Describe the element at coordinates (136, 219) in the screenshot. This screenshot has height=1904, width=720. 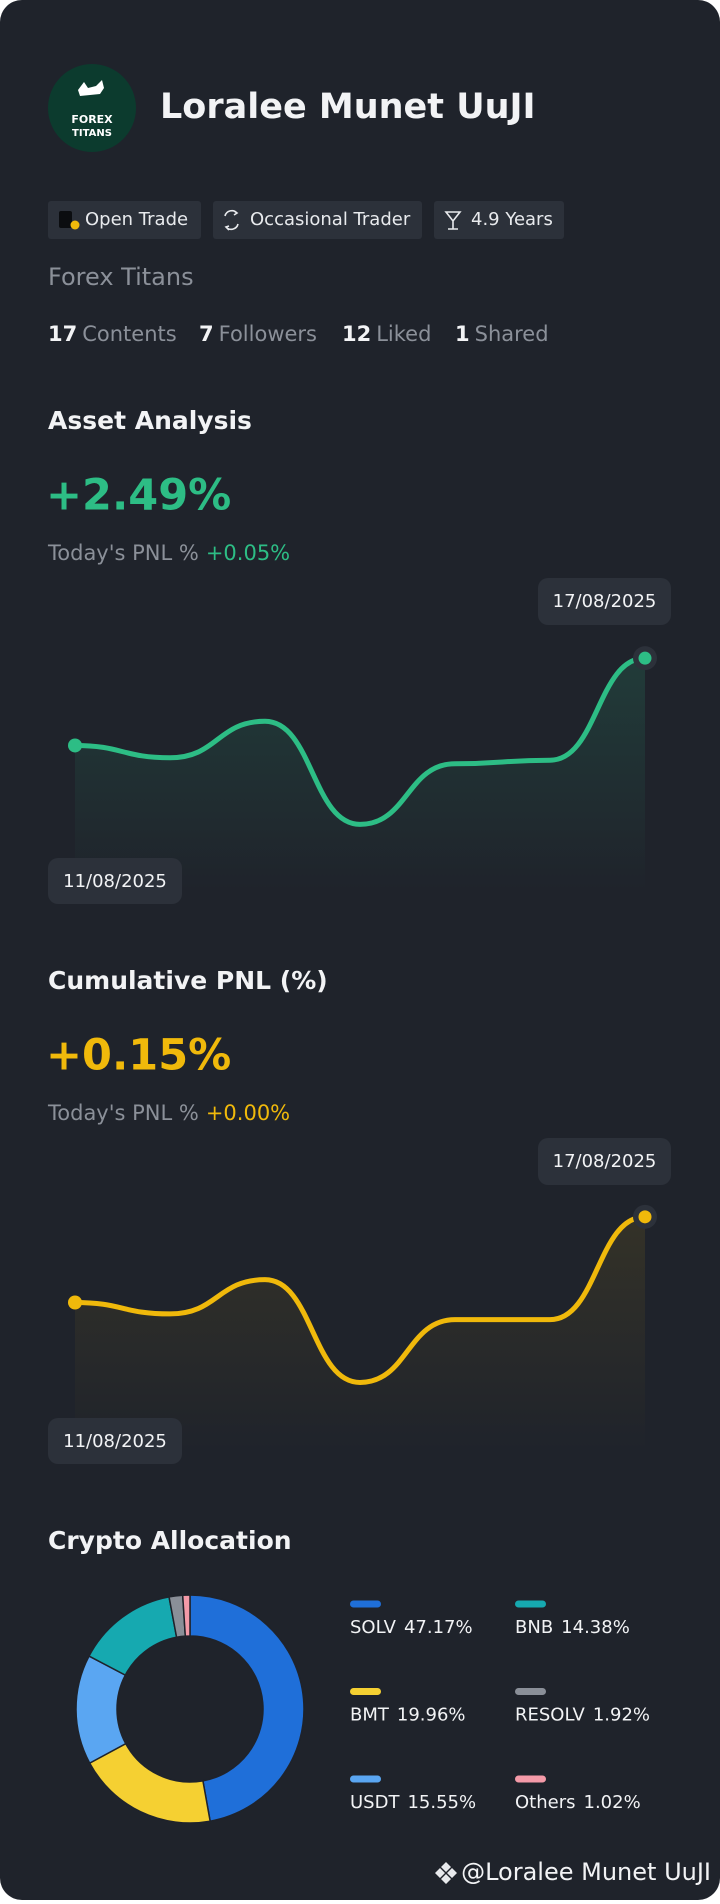
I see `tag-label: Open Trade` at that location.